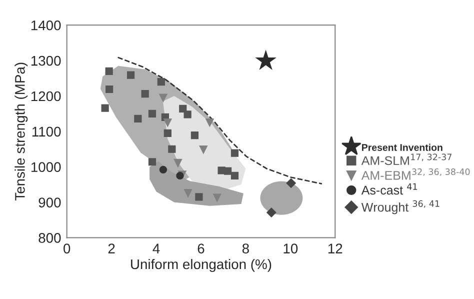 Image resolution: width=474 pixels, height=299 pixels. Describe the element at coordinates (335, 249) in the screenshot. I see `x-tick-label: 12` at that location.